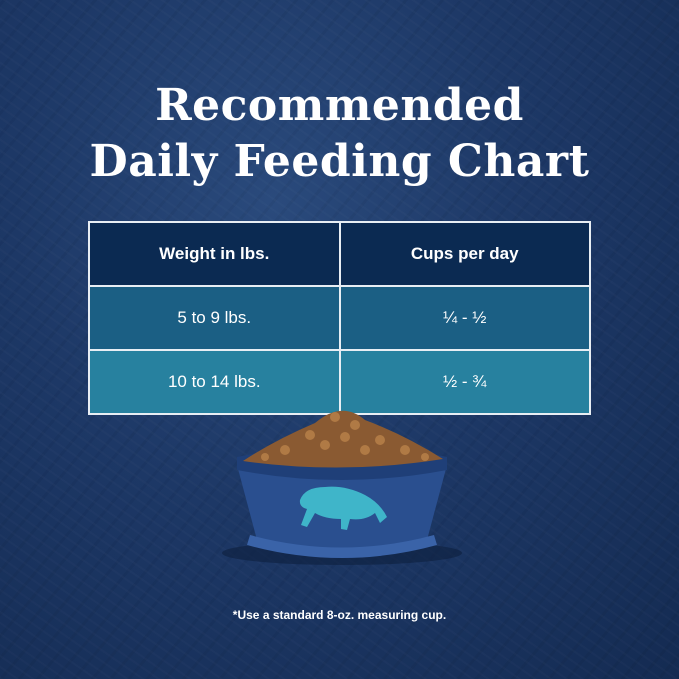  Describe the element at coordinates (214, 318) in the screenshot. I see `cell-weight: 5 to 9 lbs.` at that location.